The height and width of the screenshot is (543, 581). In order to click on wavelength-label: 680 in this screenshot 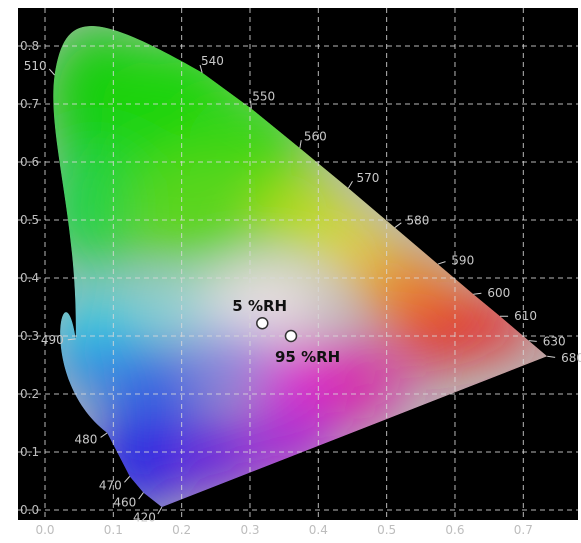, I will do `click(571, 358)`.